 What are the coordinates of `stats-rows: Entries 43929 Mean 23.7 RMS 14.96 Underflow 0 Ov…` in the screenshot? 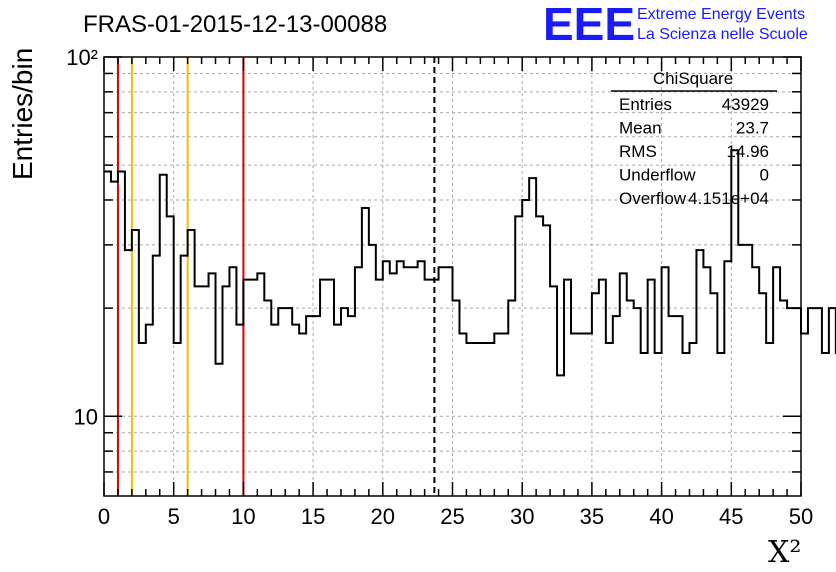 It's located at (694, 151).